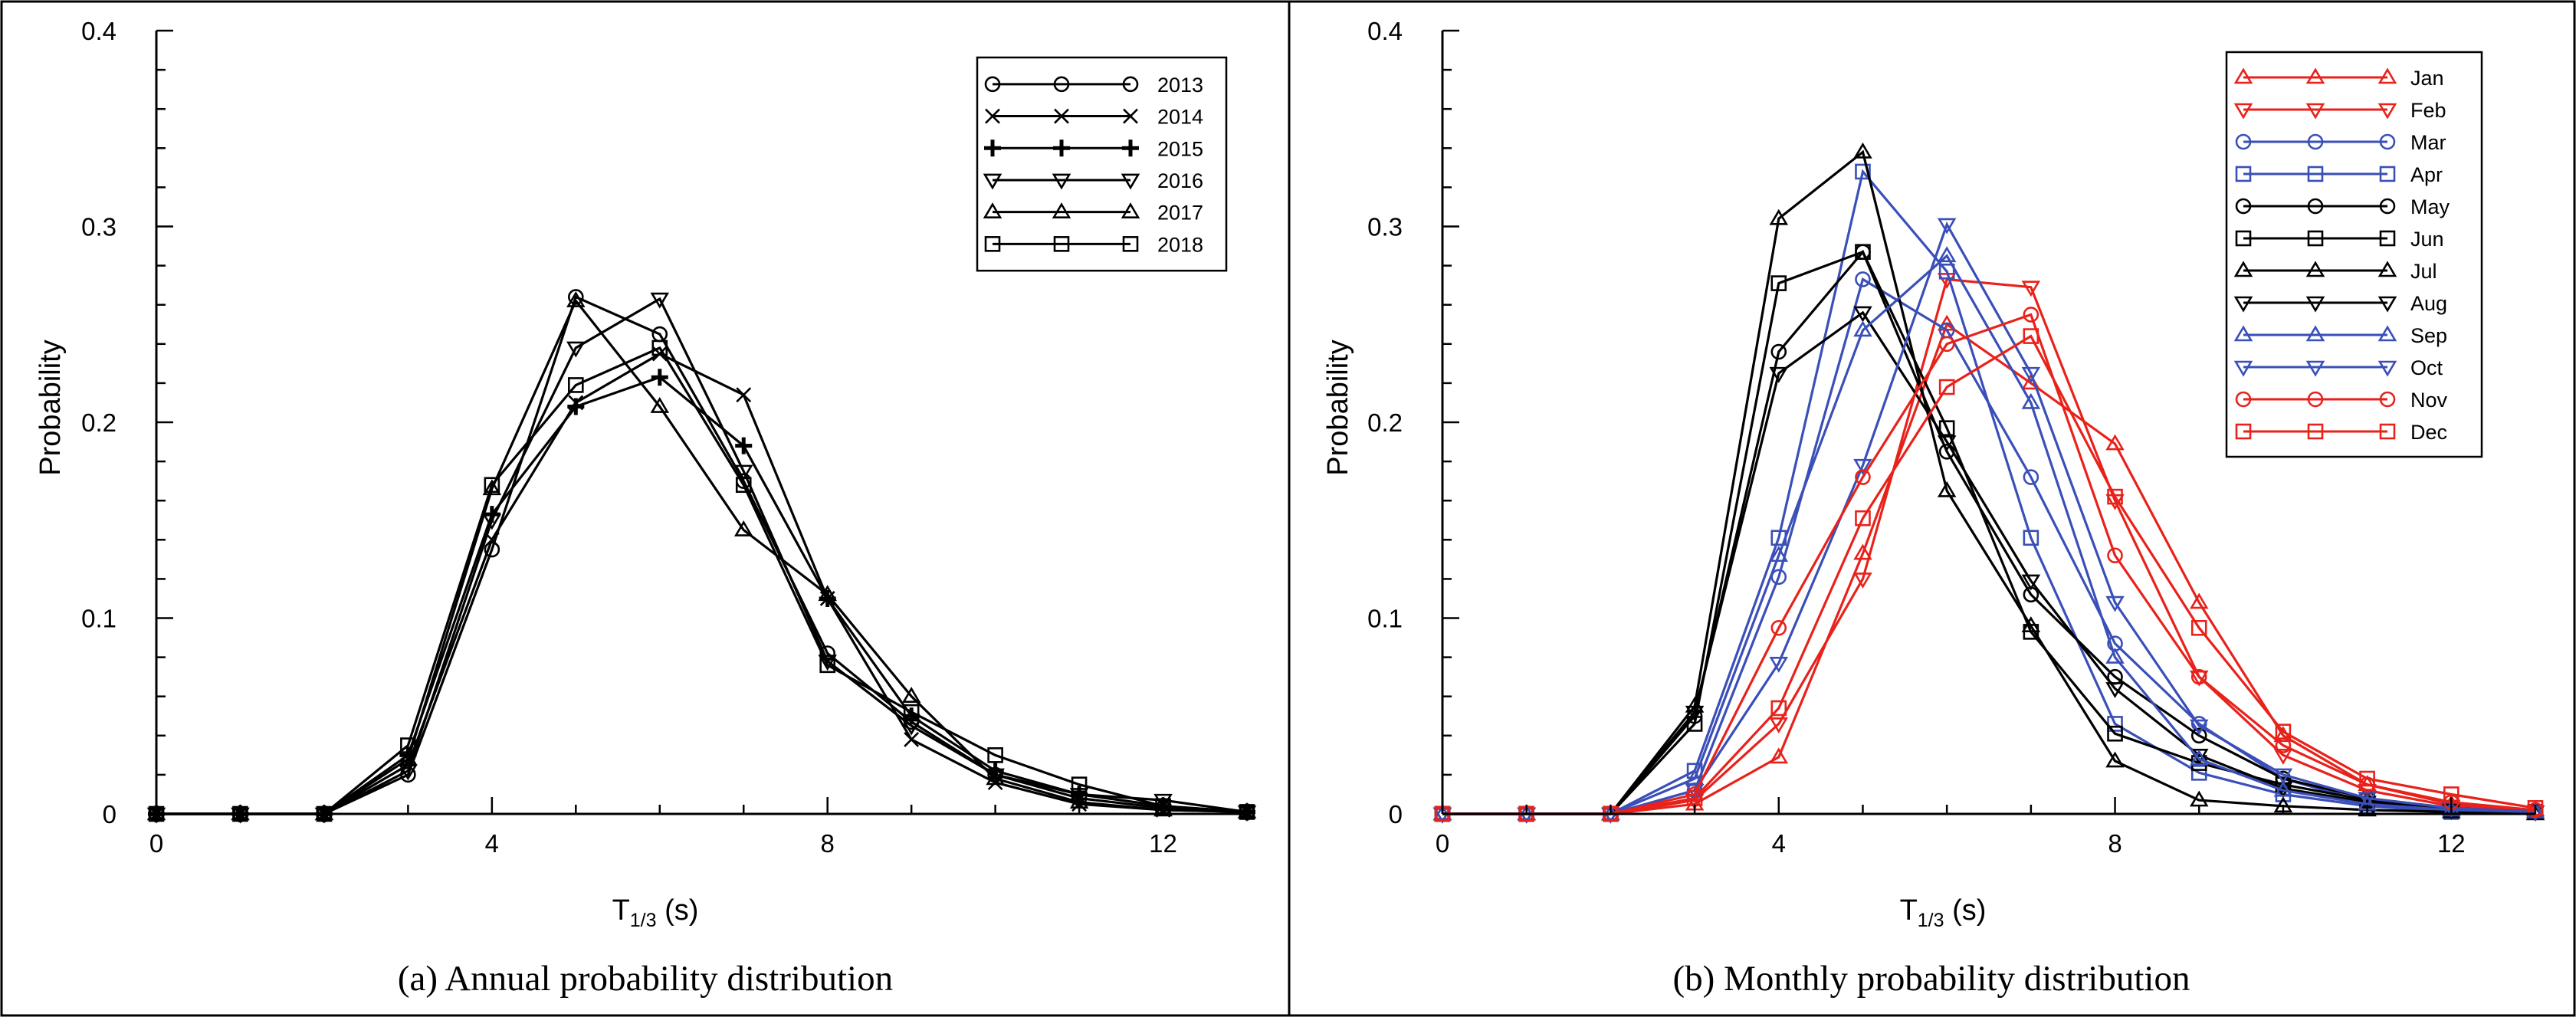 The width and height of the screenshot is (2576, 1017). Describe the element at coordinates (2339, 110) in the screenshot. I see `legend-entry-Feb: Feb` at that location.